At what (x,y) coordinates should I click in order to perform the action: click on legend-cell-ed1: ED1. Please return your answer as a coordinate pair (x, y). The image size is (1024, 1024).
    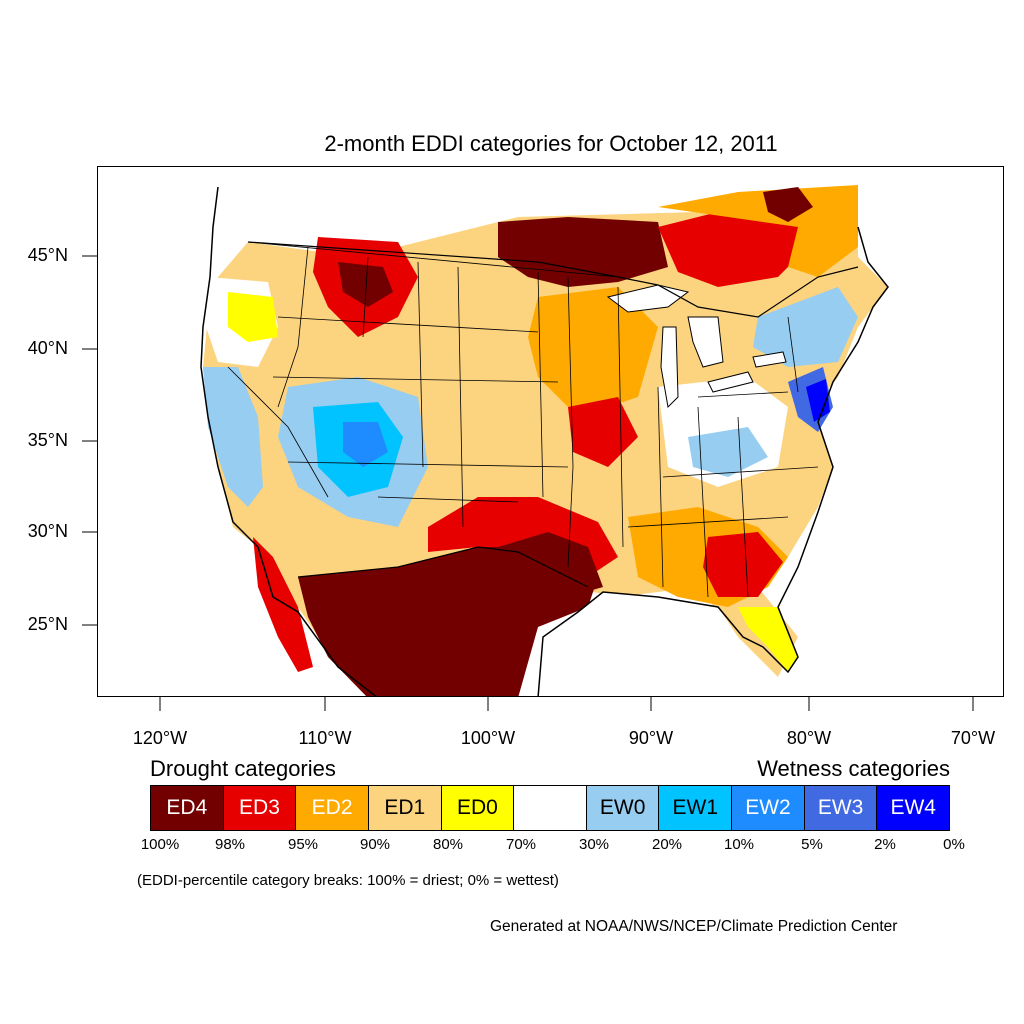
    Looking at the image, I should click on (405, 808).